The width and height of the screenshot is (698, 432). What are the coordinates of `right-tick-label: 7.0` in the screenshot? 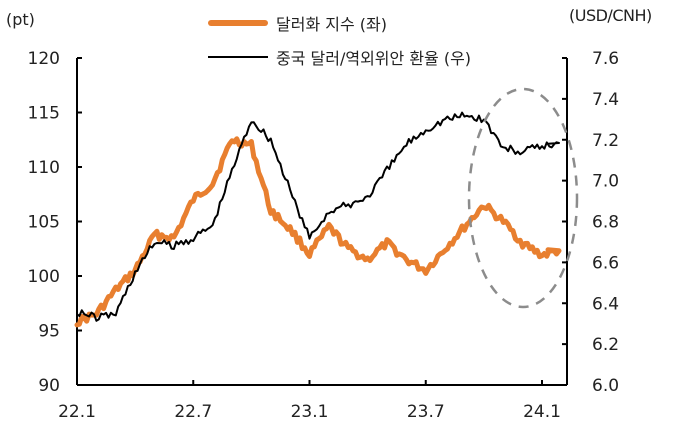 It's located at (605, 182).